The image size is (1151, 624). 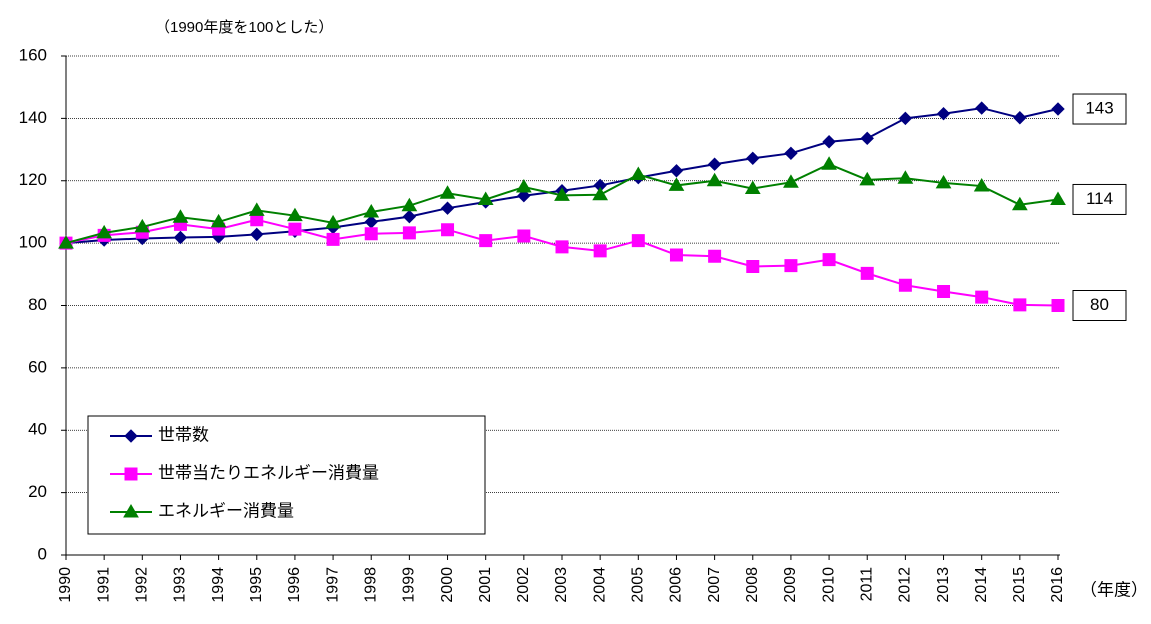 I want to click on x-tick-label: 2015, so click(x=1019, y=585).